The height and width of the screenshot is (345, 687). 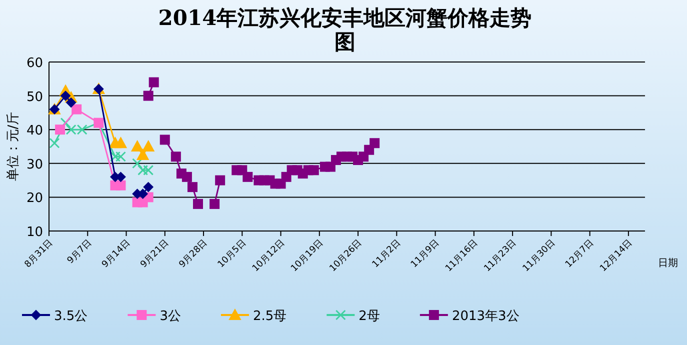 What do you see at coordinates (116, 254) in the screenshot?
I see `x-tick-label: 9月14日` at bounding box center [116, 254].